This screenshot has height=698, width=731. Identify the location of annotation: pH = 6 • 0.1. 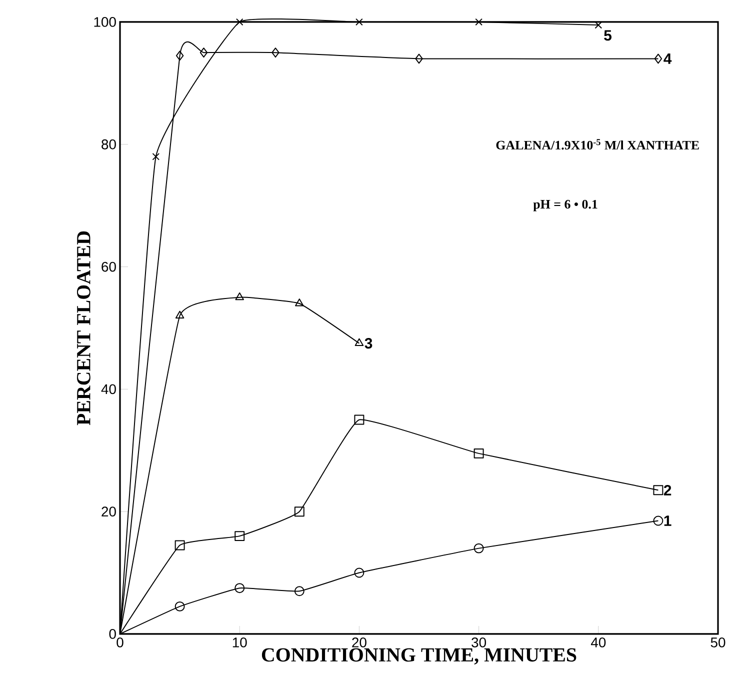
(565, 206).